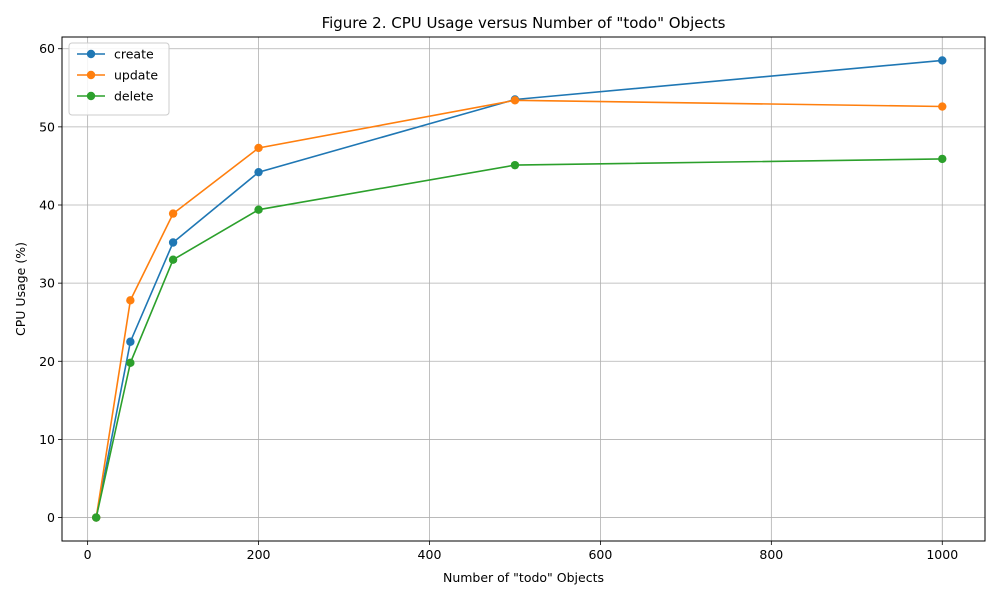 This screenshot has width=1000, height=600. I want to click on x-tick-label: 200, so click(259, 554).